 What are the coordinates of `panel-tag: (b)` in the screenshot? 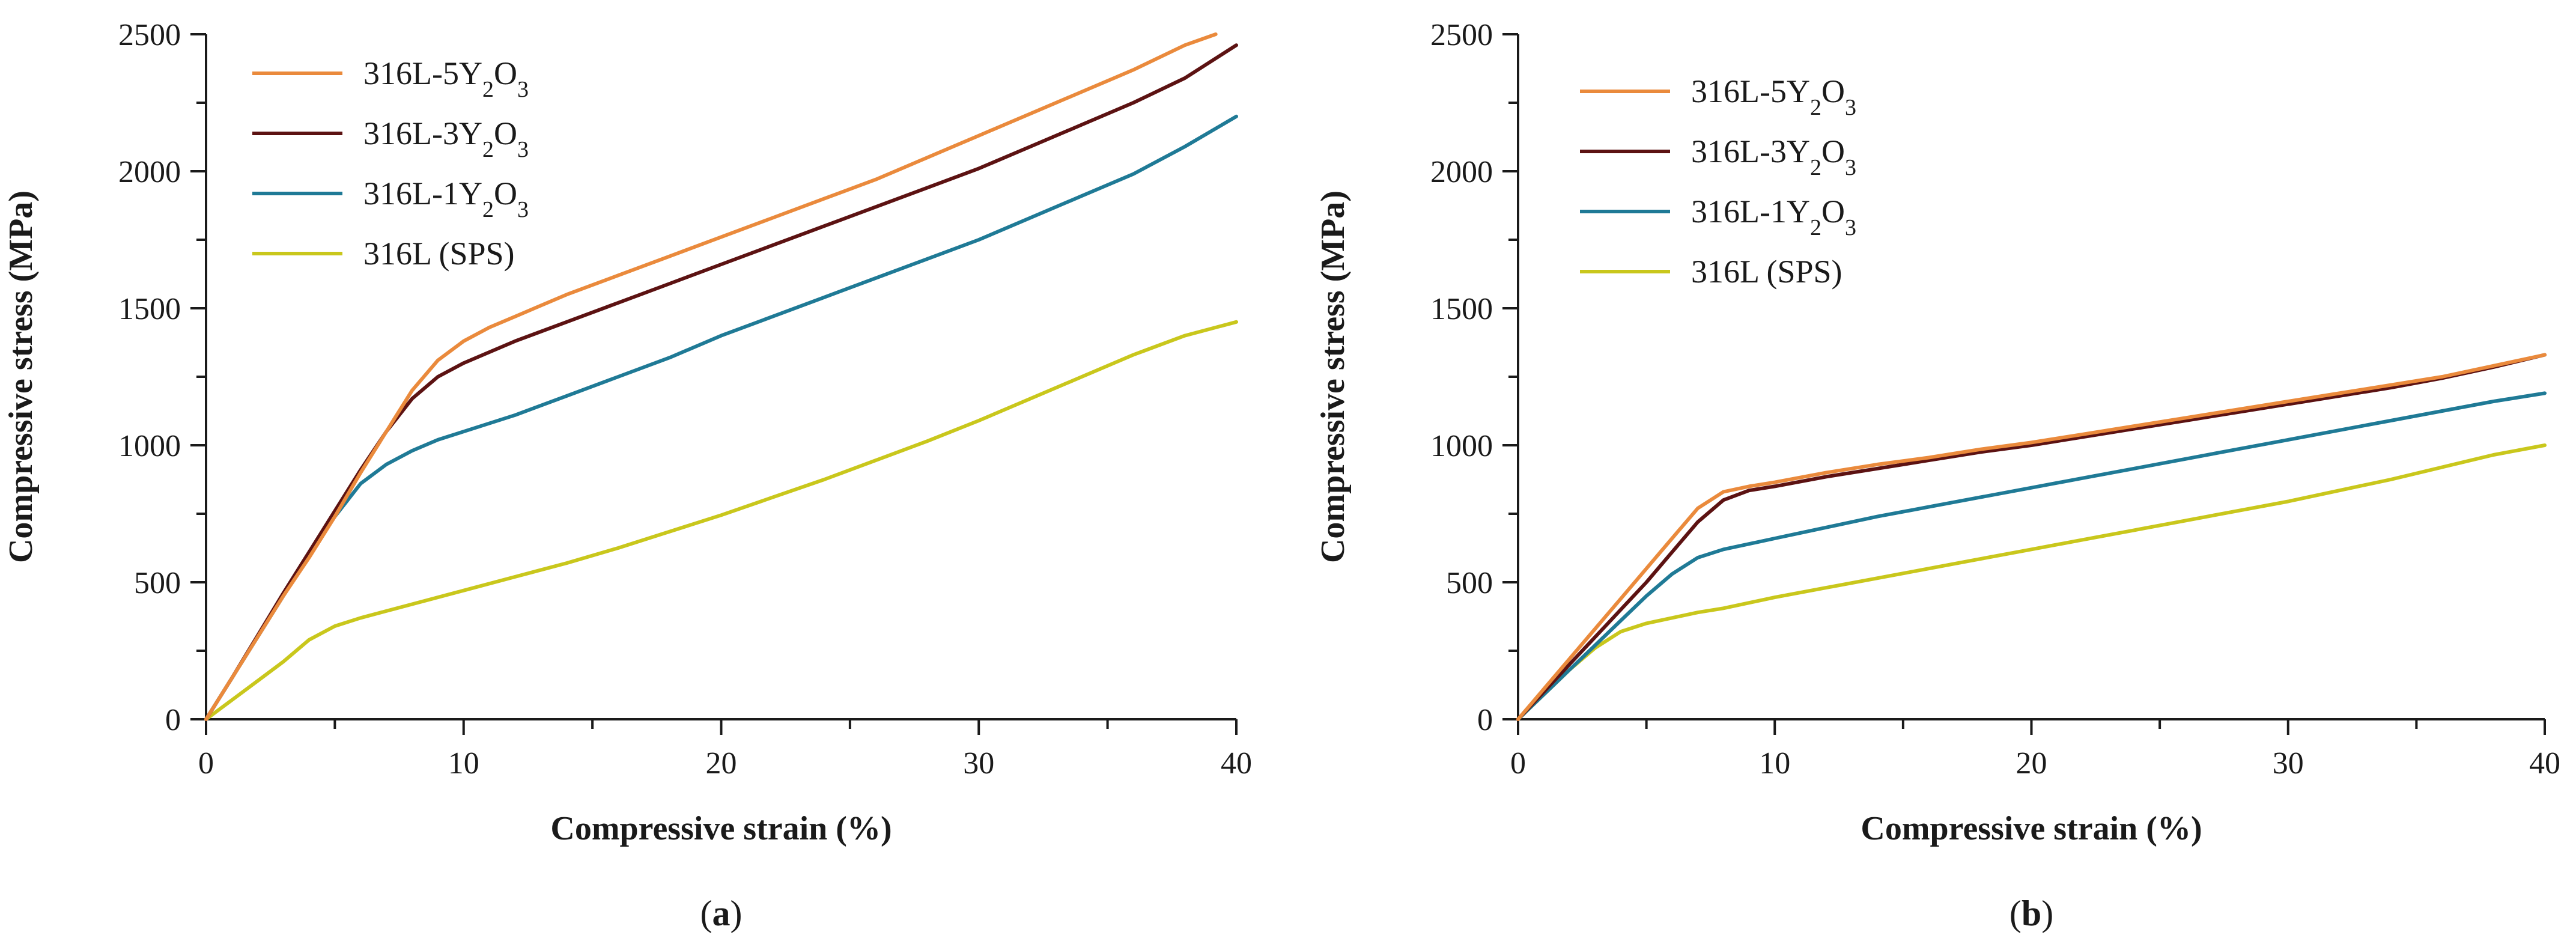 It's located at (2031, 913).